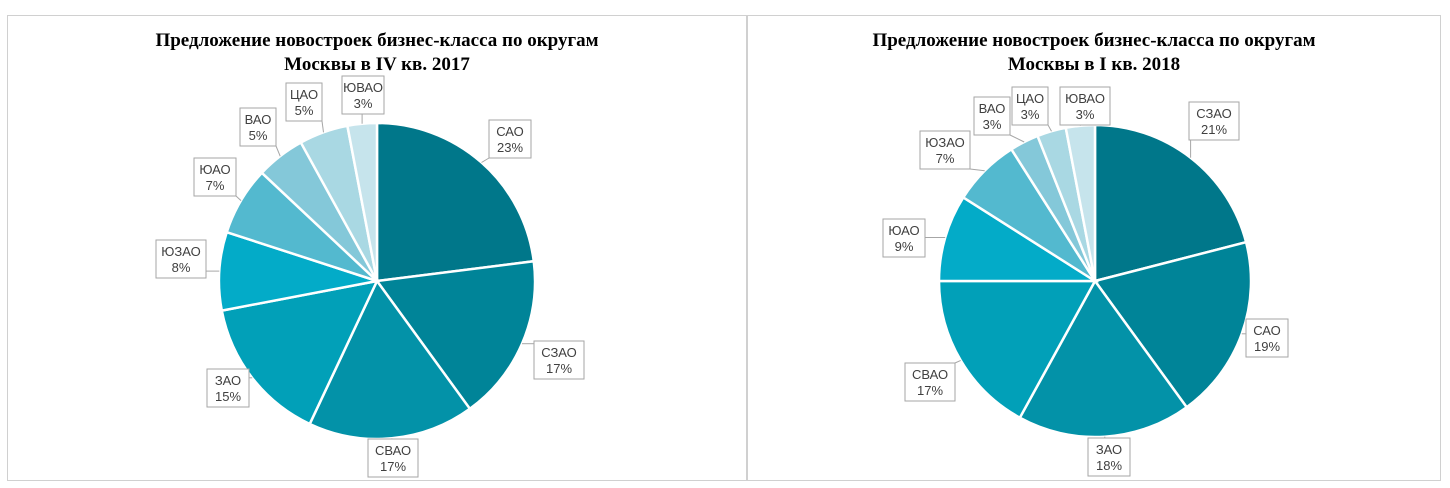 Image resolution: width=1450 pixels, height=488 pixels. Describe the element at coordinates (510, 147) in the screenshot. I see `data-label-value: 23%` at that location.